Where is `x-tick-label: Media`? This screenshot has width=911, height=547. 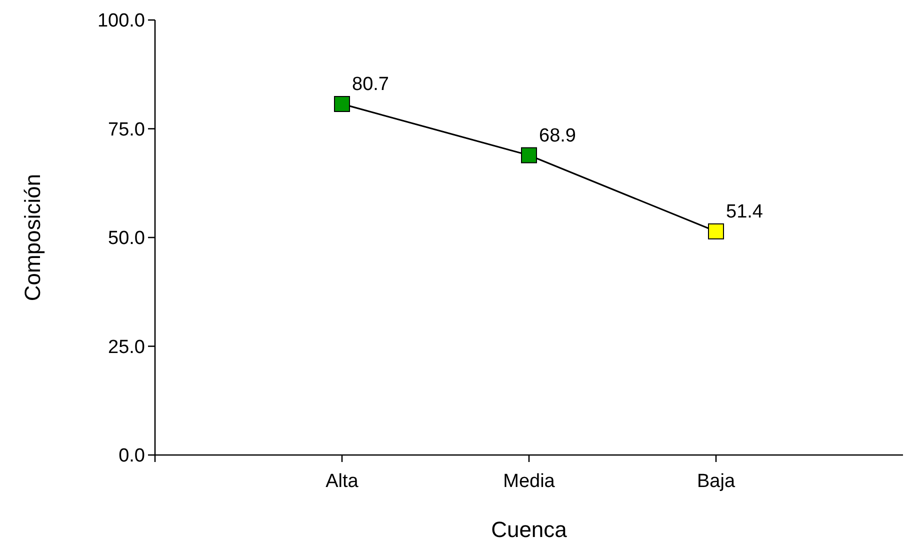 x-tick-label: Media is located at coordinates (529, 481).